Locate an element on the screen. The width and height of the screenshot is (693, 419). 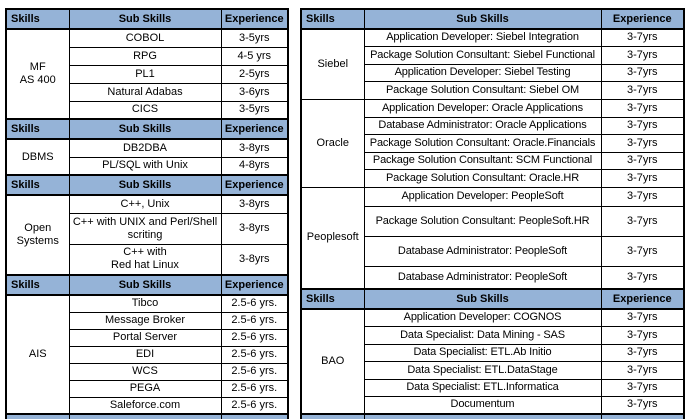
subskill-cell: Application Developer: COGNOS is located at coordinates (482, 317).